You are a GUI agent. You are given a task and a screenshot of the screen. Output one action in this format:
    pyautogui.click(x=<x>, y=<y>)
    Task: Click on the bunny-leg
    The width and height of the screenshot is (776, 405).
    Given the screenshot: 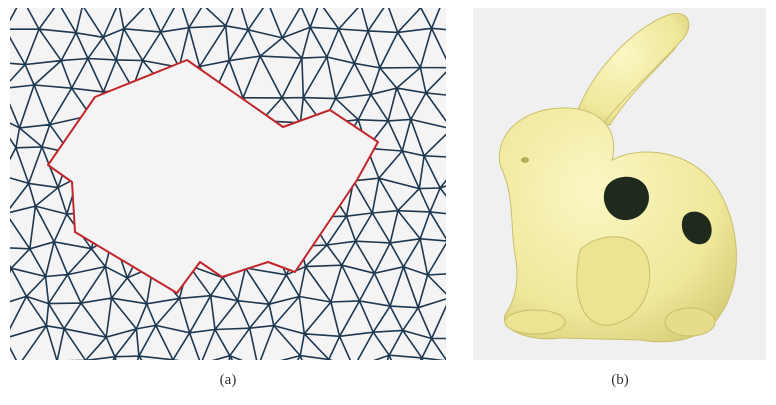 What is the action you would take?
    pyautogui.click(x=613, y=281)
    